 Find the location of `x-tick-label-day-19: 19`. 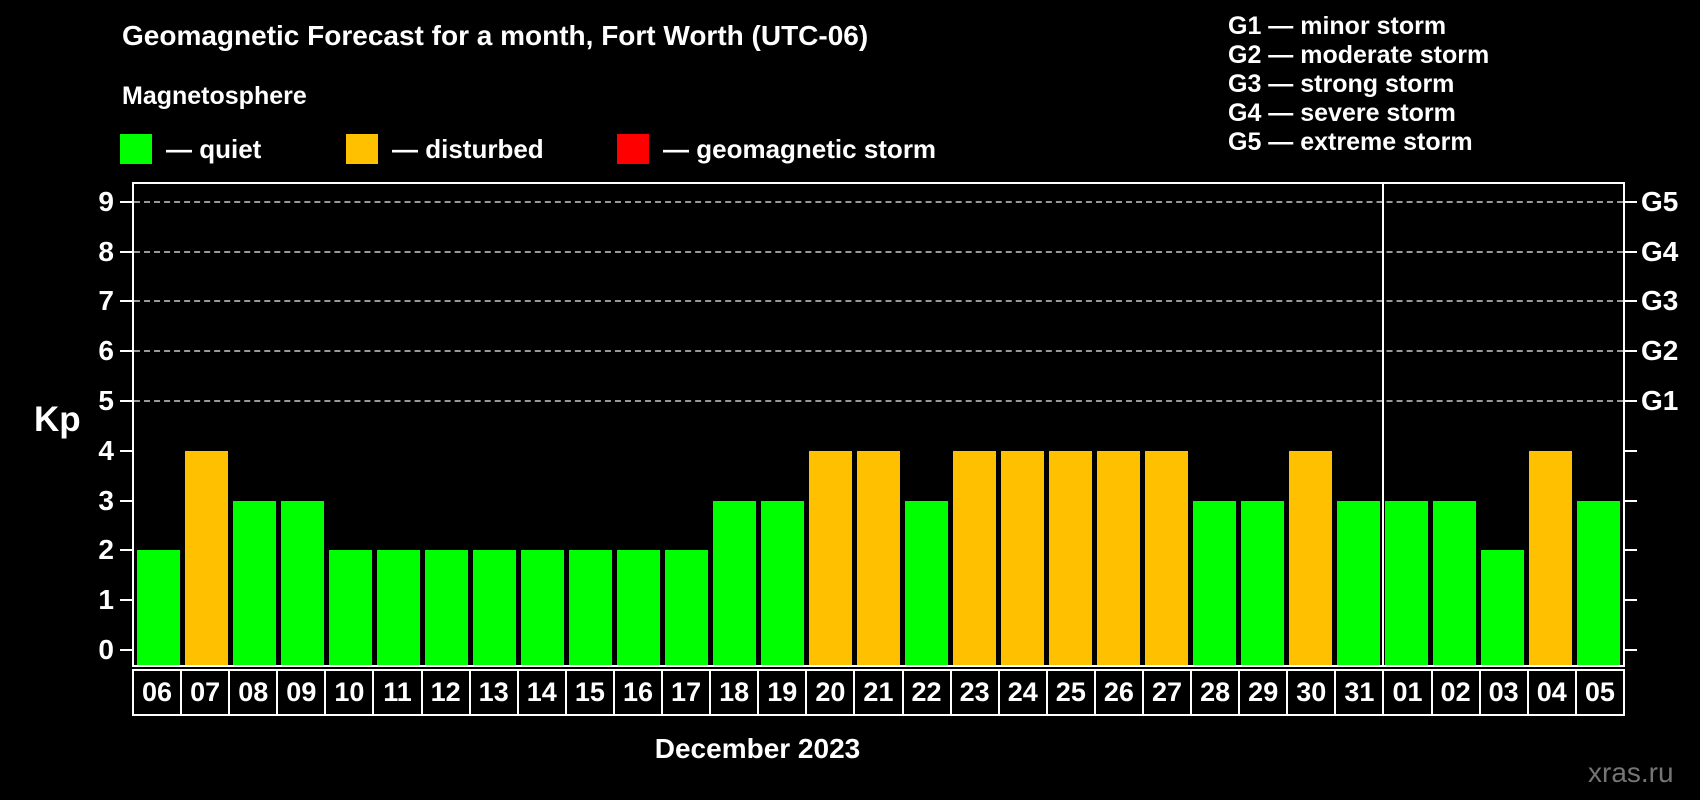

x-tick-label-day-19: 19 is located at coordinates (782, 692).